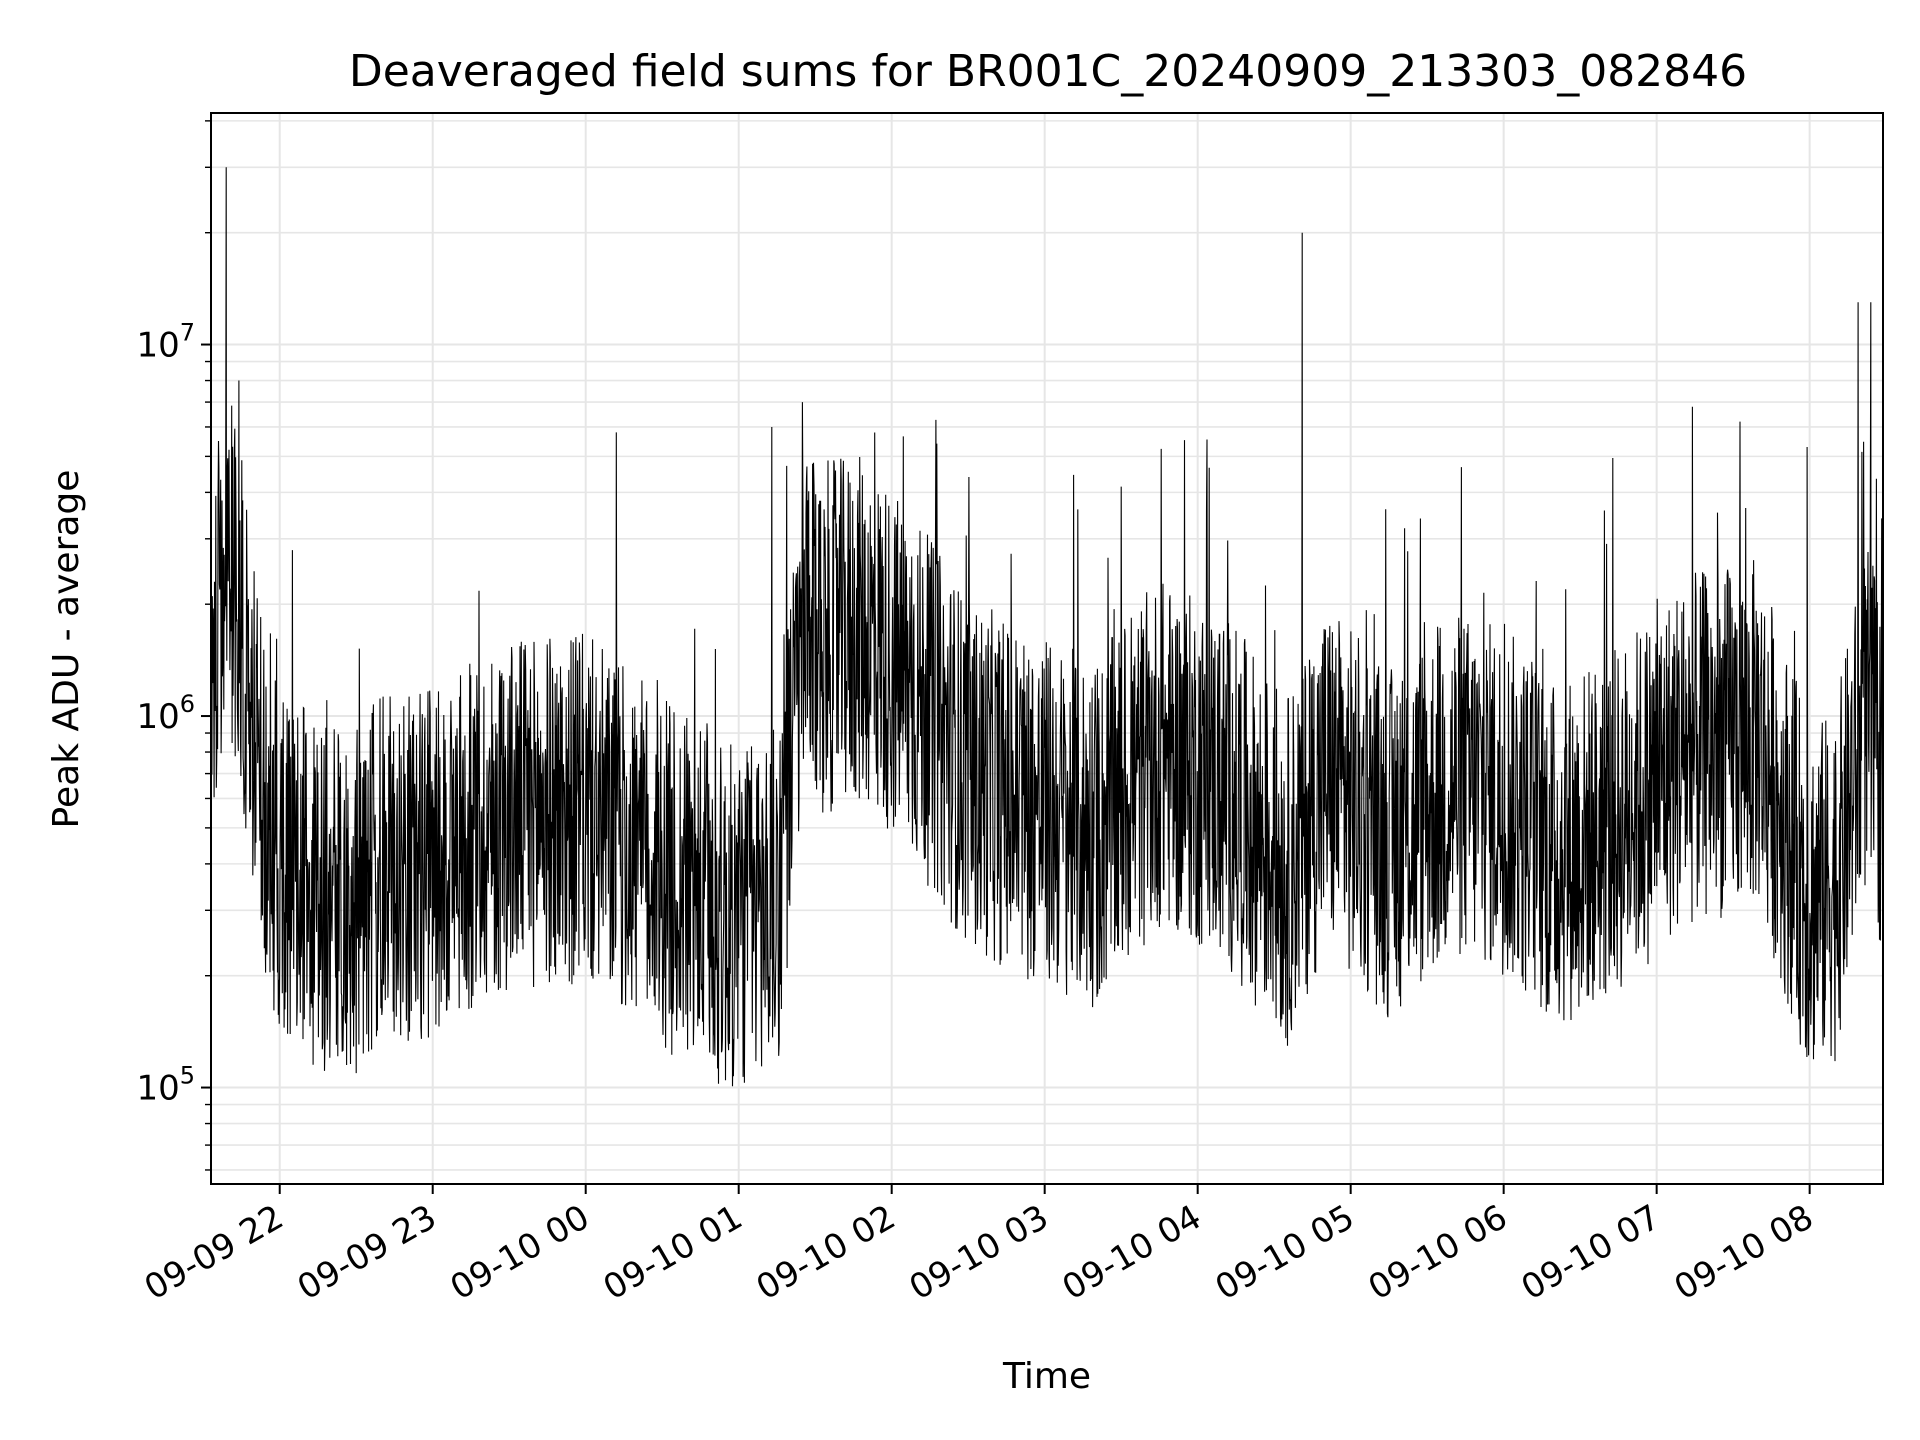 The width and height of the screenshot is (1920, 1440). What do you see at coordinates (1132, 1252) in the screenshot?
I see `x-tick-label: 09-10 04` at bounding box center [1132, 1252].